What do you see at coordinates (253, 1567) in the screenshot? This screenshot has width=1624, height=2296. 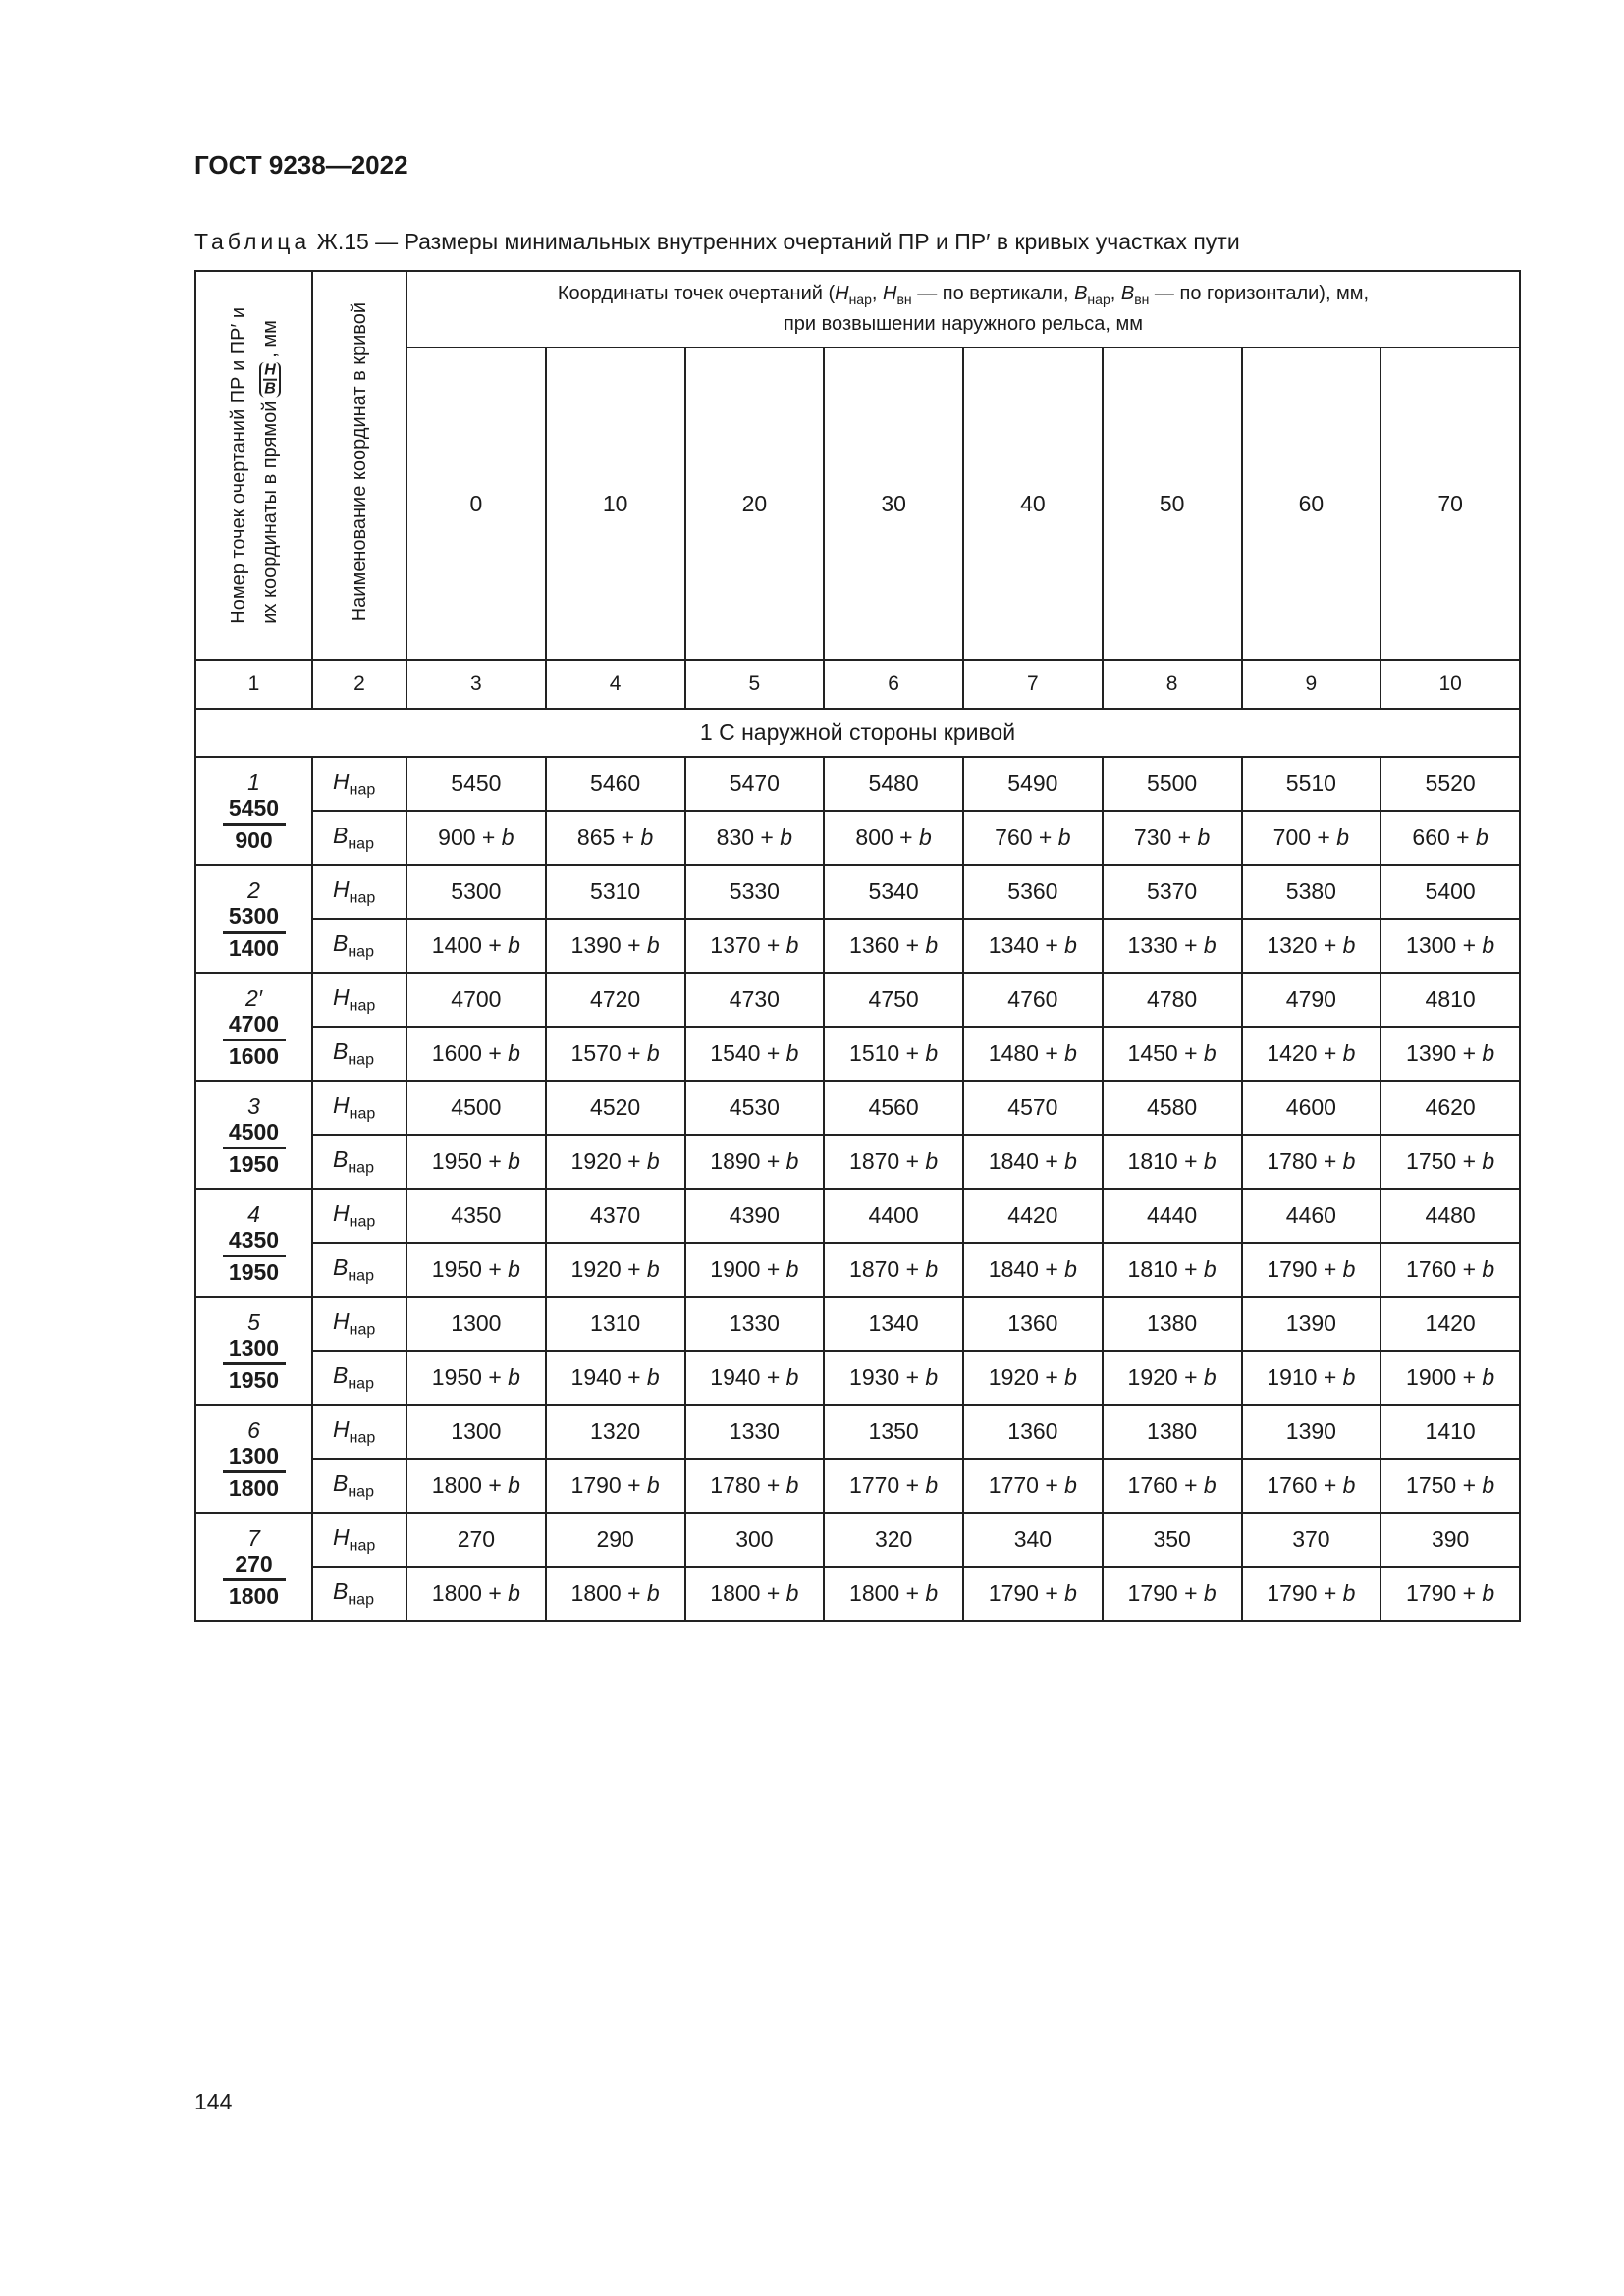 I see `point-cell: 7 270 1800` at bounding box center [253, 1567].